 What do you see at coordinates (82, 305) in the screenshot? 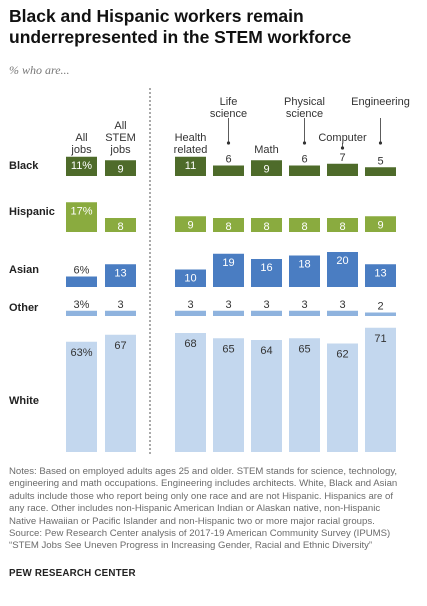
I see `data-label: 3%` at bounding box center [82, 305].